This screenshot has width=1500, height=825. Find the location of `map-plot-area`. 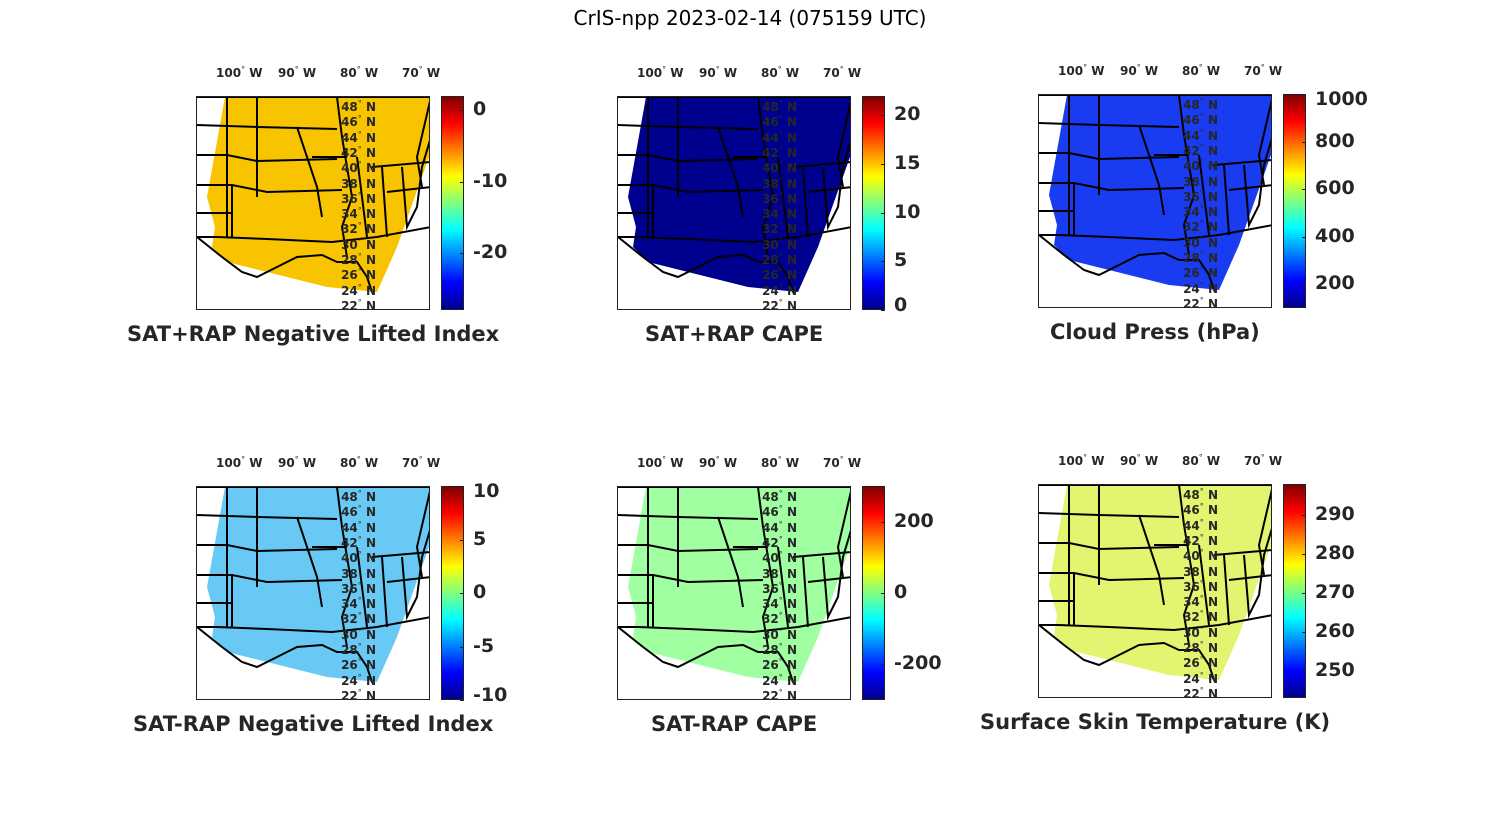

map-plot-area is located at coordinates (313, 203).